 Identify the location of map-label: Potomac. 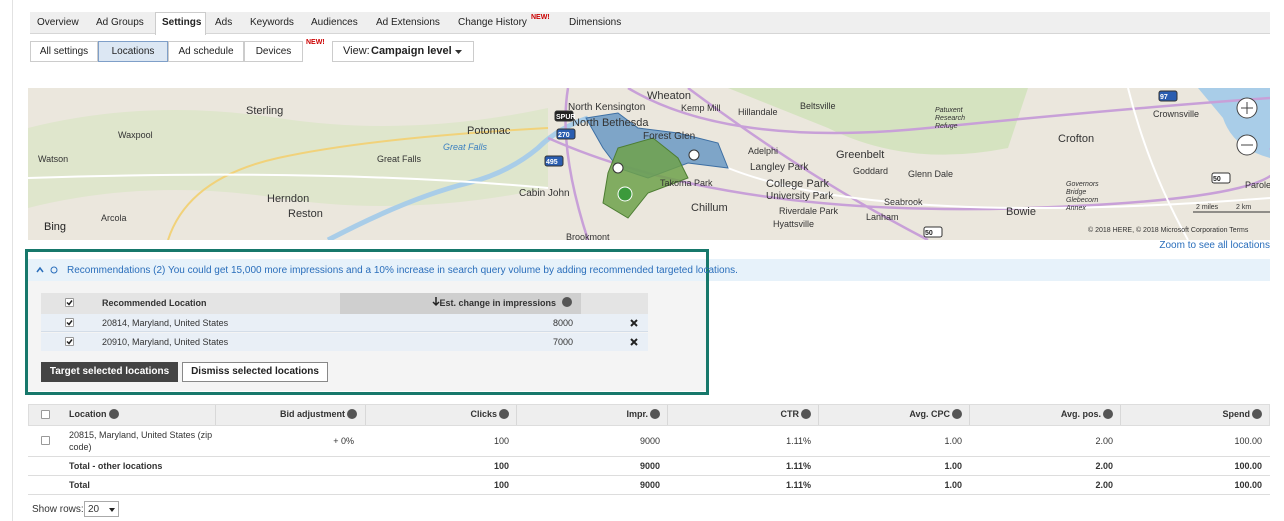
(489, 131).